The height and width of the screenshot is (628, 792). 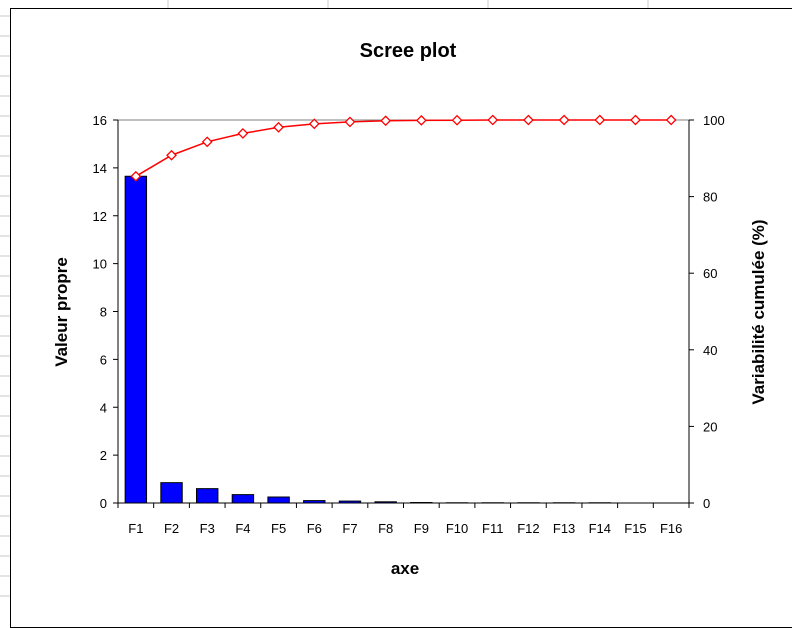 I want to click on bar-F1, so click(x=135, y=339).